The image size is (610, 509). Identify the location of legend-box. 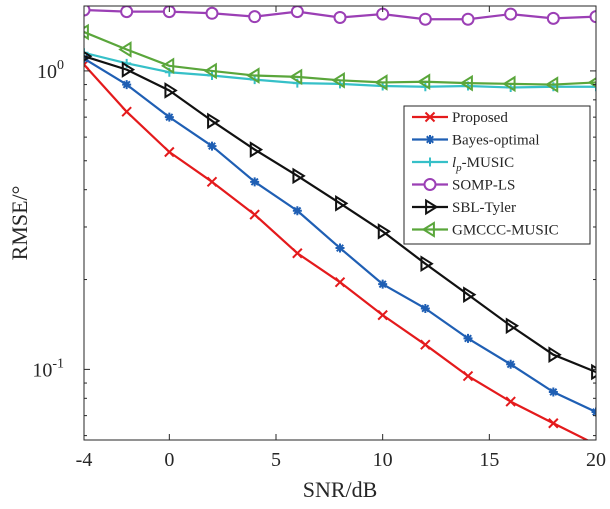
(497, 175).